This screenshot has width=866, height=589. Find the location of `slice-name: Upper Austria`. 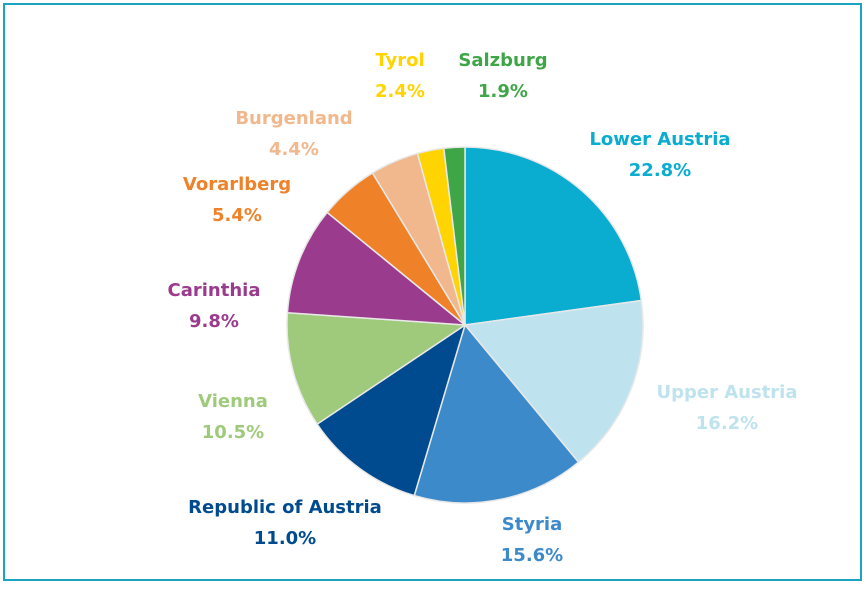

slice-name: Upper Austria is located at coordinates (727, 392).